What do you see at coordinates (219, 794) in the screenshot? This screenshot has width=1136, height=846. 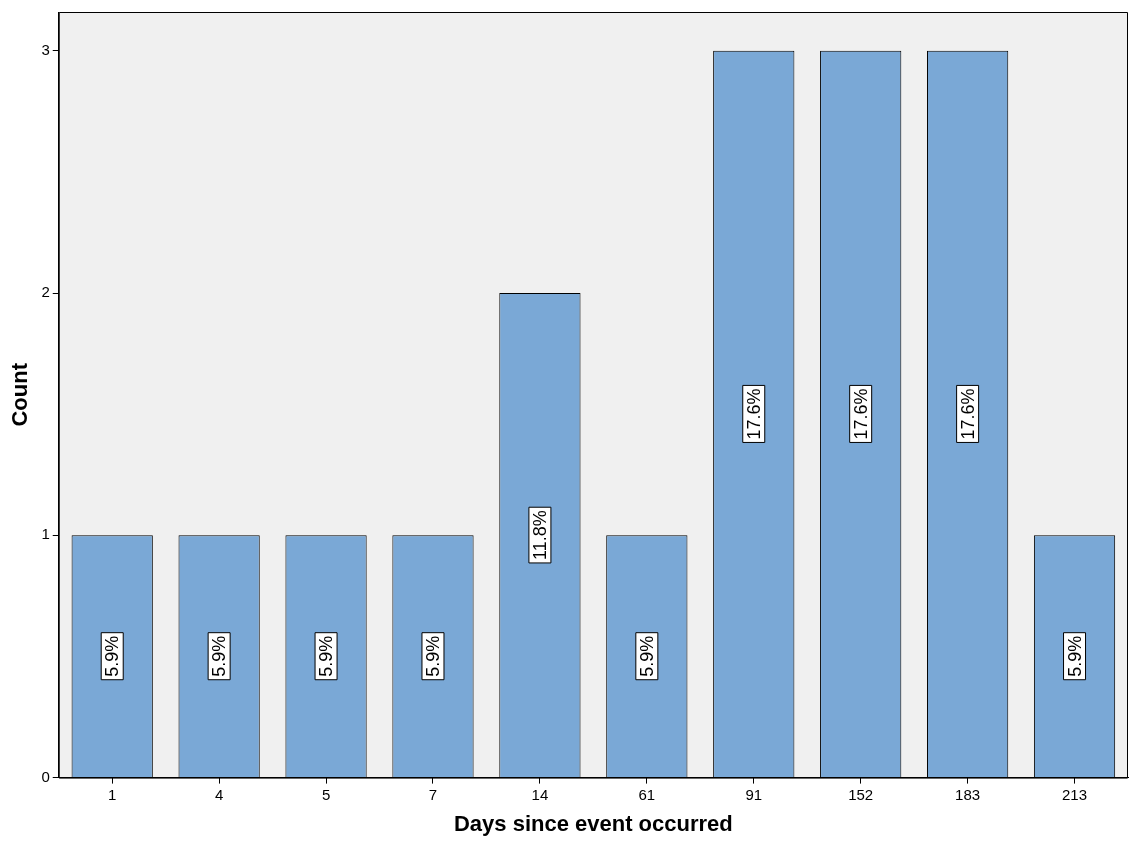 I see `x-tick-label: 4` at bounding box center [219, 794].